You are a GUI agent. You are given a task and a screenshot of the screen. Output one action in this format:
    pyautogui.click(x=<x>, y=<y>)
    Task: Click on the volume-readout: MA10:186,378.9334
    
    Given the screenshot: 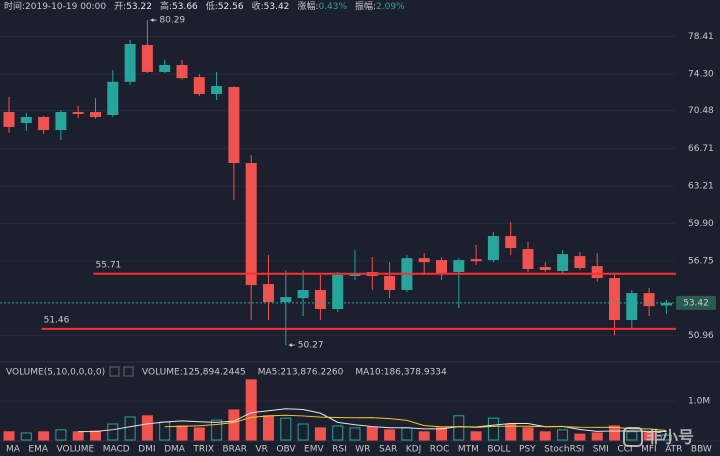 What is the action you would take?
    pyautogui.click(x=401, y=373)
    